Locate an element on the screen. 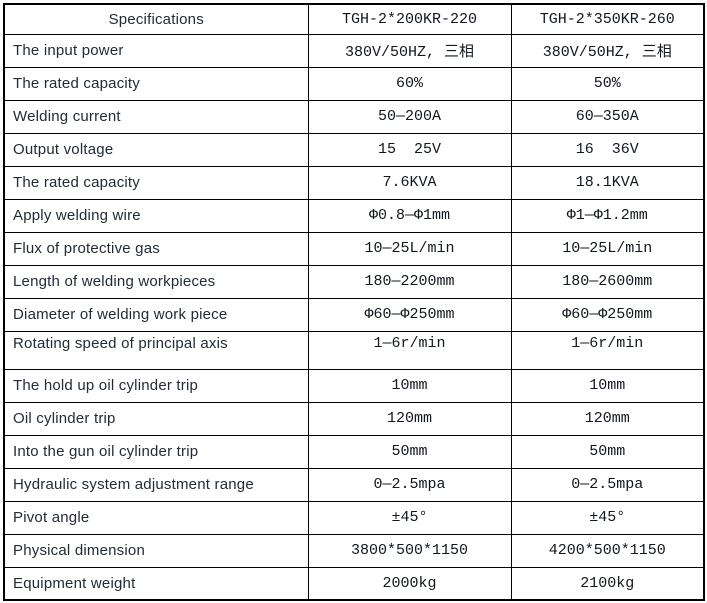 The image size is (707, 603). value-cell-model-2: 2100kg is located at coordinates (607, 583).